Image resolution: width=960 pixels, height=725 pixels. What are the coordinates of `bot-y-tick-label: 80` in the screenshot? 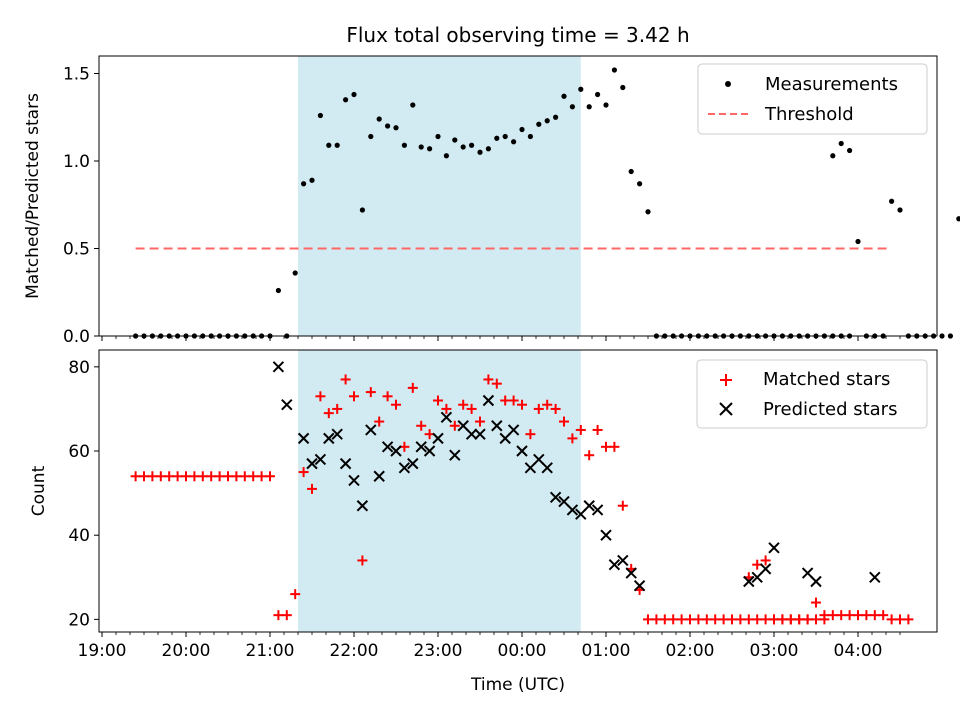 It's located at (79, 368).